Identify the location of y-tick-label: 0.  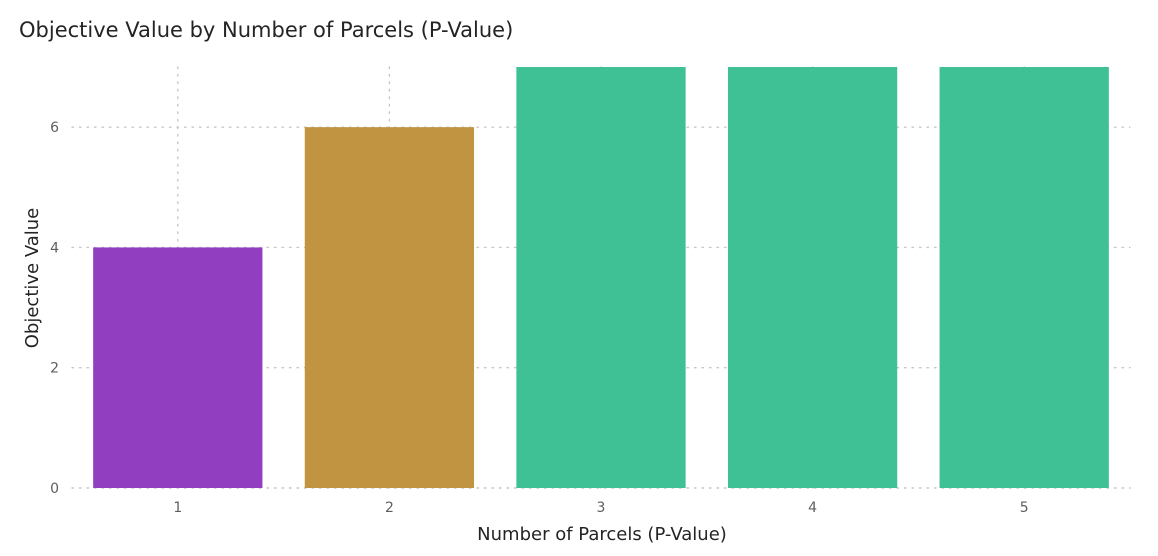
(54, 489).